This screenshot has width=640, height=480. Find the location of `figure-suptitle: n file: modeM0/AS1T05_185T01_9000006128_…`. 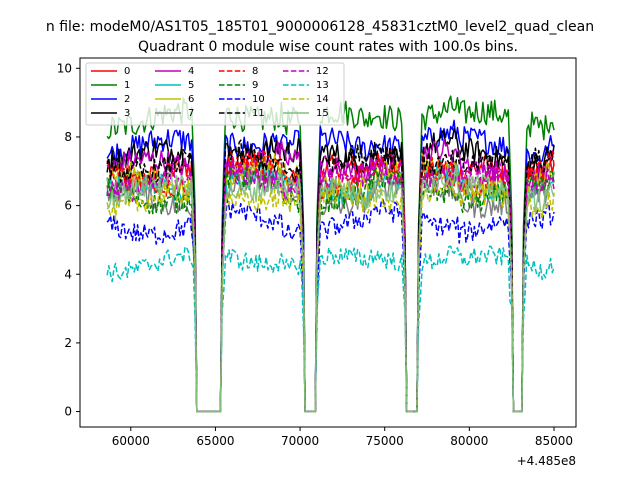

figure-suptitle: n file: modeM0/AS1T05_185T01_9000006128_… is located at coordinates (320, 27).